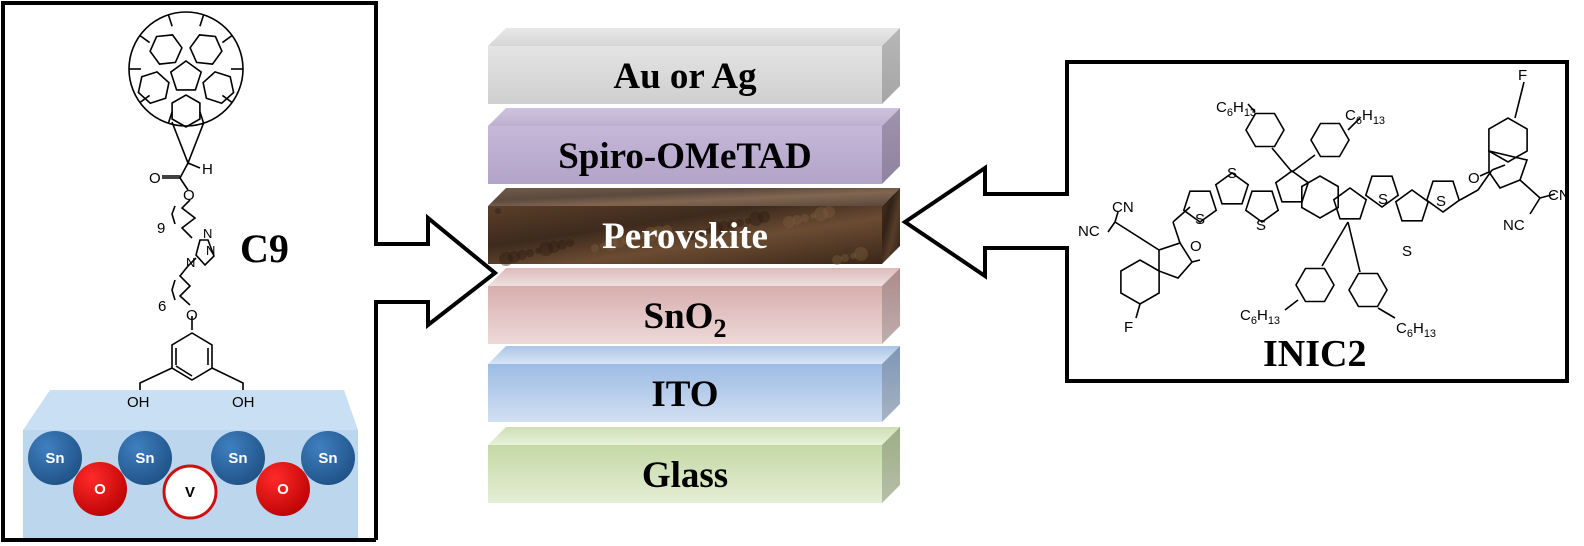 The width and height of the screenshot is (1584, 546). I want to click on layer-label: Au or Ag, so click(685, 76).